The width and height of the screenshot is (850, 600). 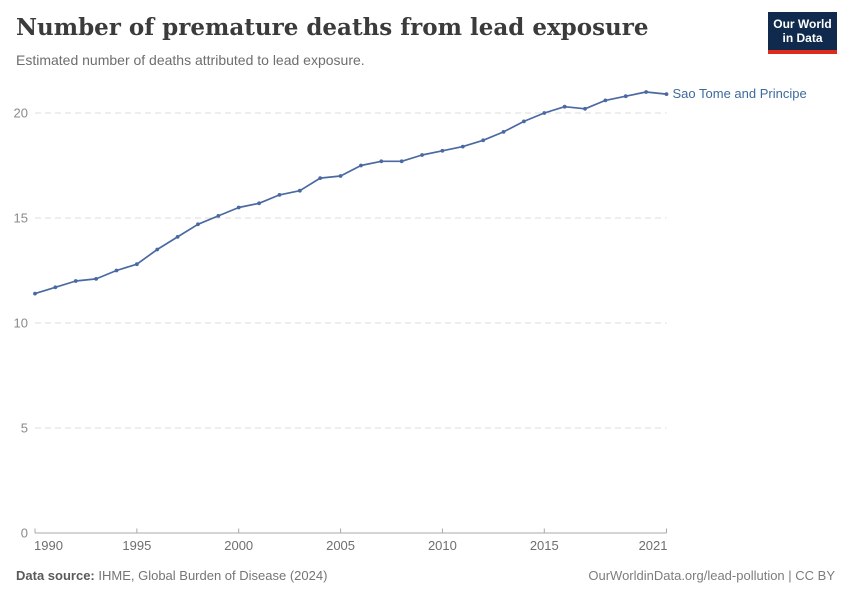 What do you see at coordinates (21, 323) in the screenshot?
I see `y-tick-label: 10` at bounding box center [21, 323].